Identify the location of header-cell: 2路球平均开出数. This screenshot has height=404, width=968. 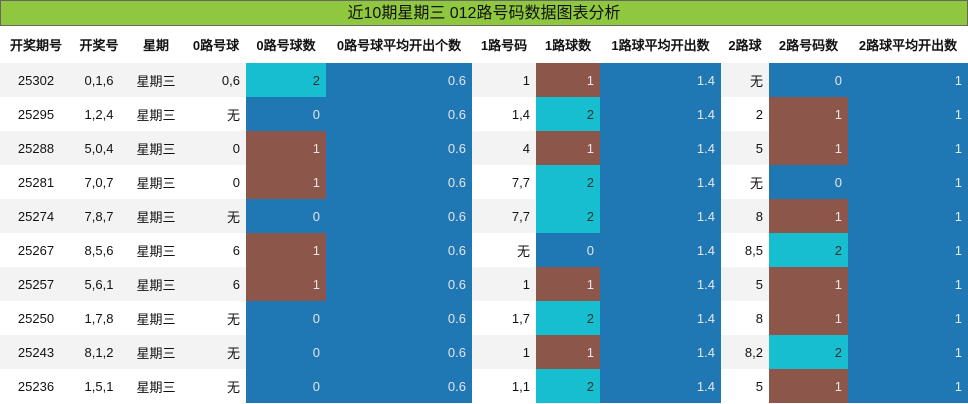
(908, 45).